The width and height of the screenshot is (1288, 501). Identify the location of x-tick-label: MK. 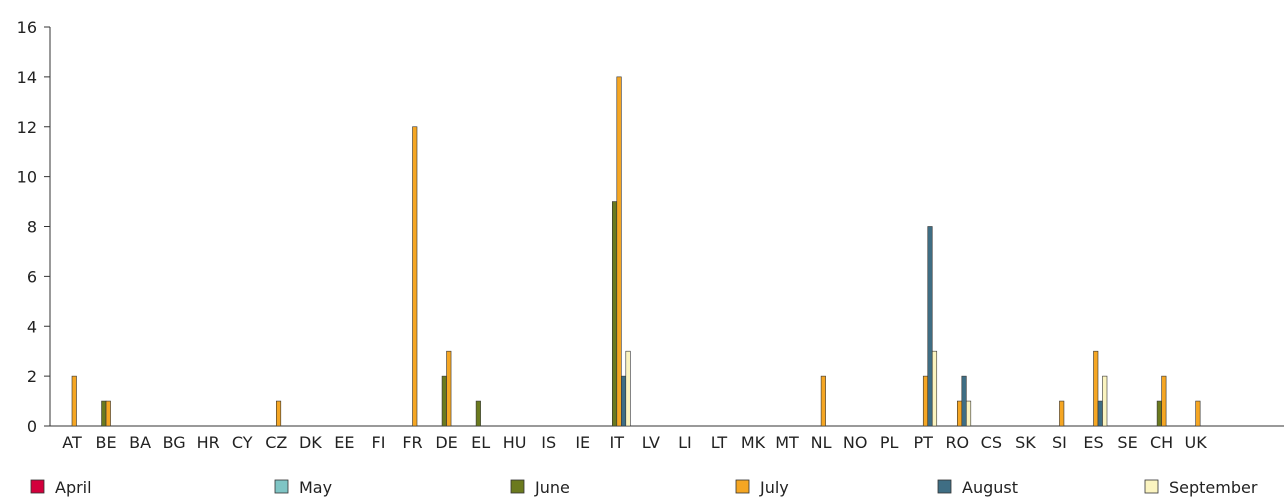
(753, 442).